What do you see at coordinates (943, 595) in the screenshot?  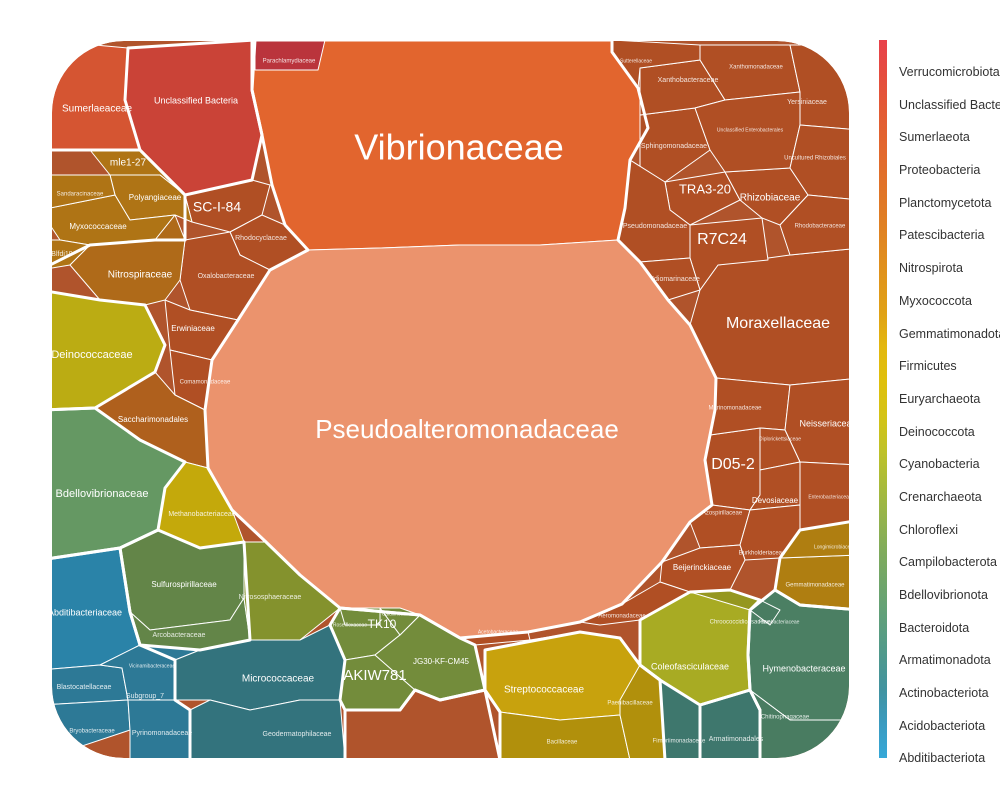 I see `legend-item: Bdellovibrionota` at bounding box center [943, 595].